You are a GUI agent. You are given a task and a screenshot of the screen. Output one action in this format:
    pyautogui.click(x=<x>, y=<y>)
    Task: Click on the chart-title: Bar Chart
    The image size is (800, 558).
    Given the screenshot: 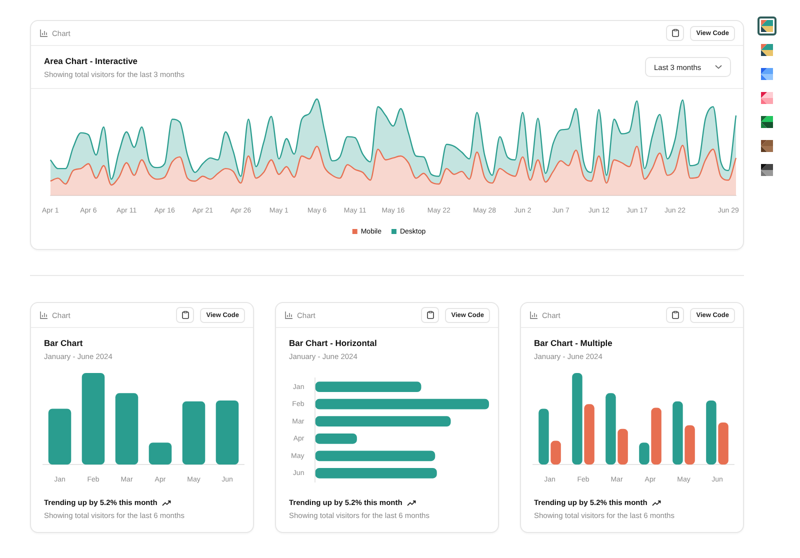 What is the action you would take?
    pyautogui.click(x=64, y=343)
    